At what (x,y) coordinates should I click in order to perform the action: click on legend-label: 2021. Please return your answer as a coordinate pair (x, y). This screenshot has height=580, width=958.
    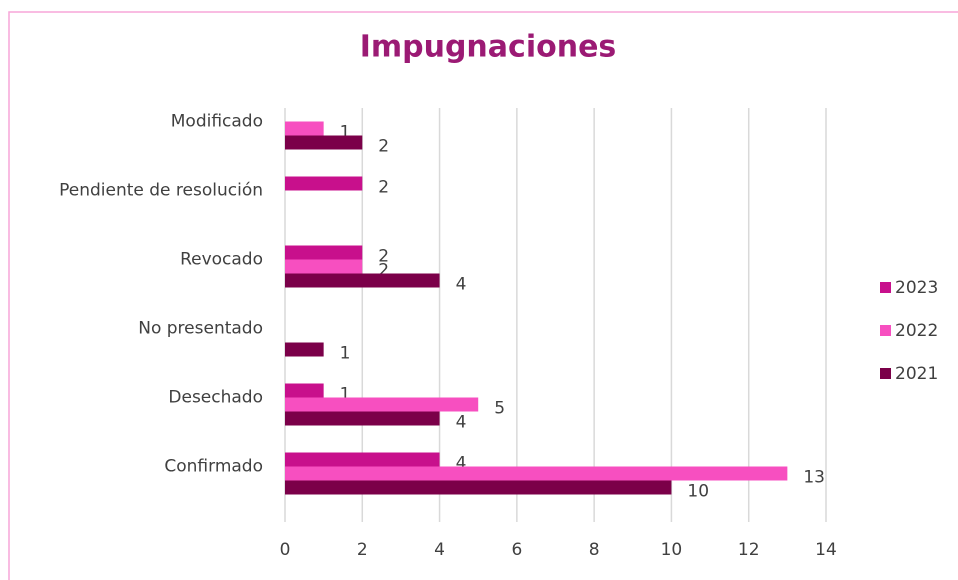
    Looking at the image, I should click on (916, 374).